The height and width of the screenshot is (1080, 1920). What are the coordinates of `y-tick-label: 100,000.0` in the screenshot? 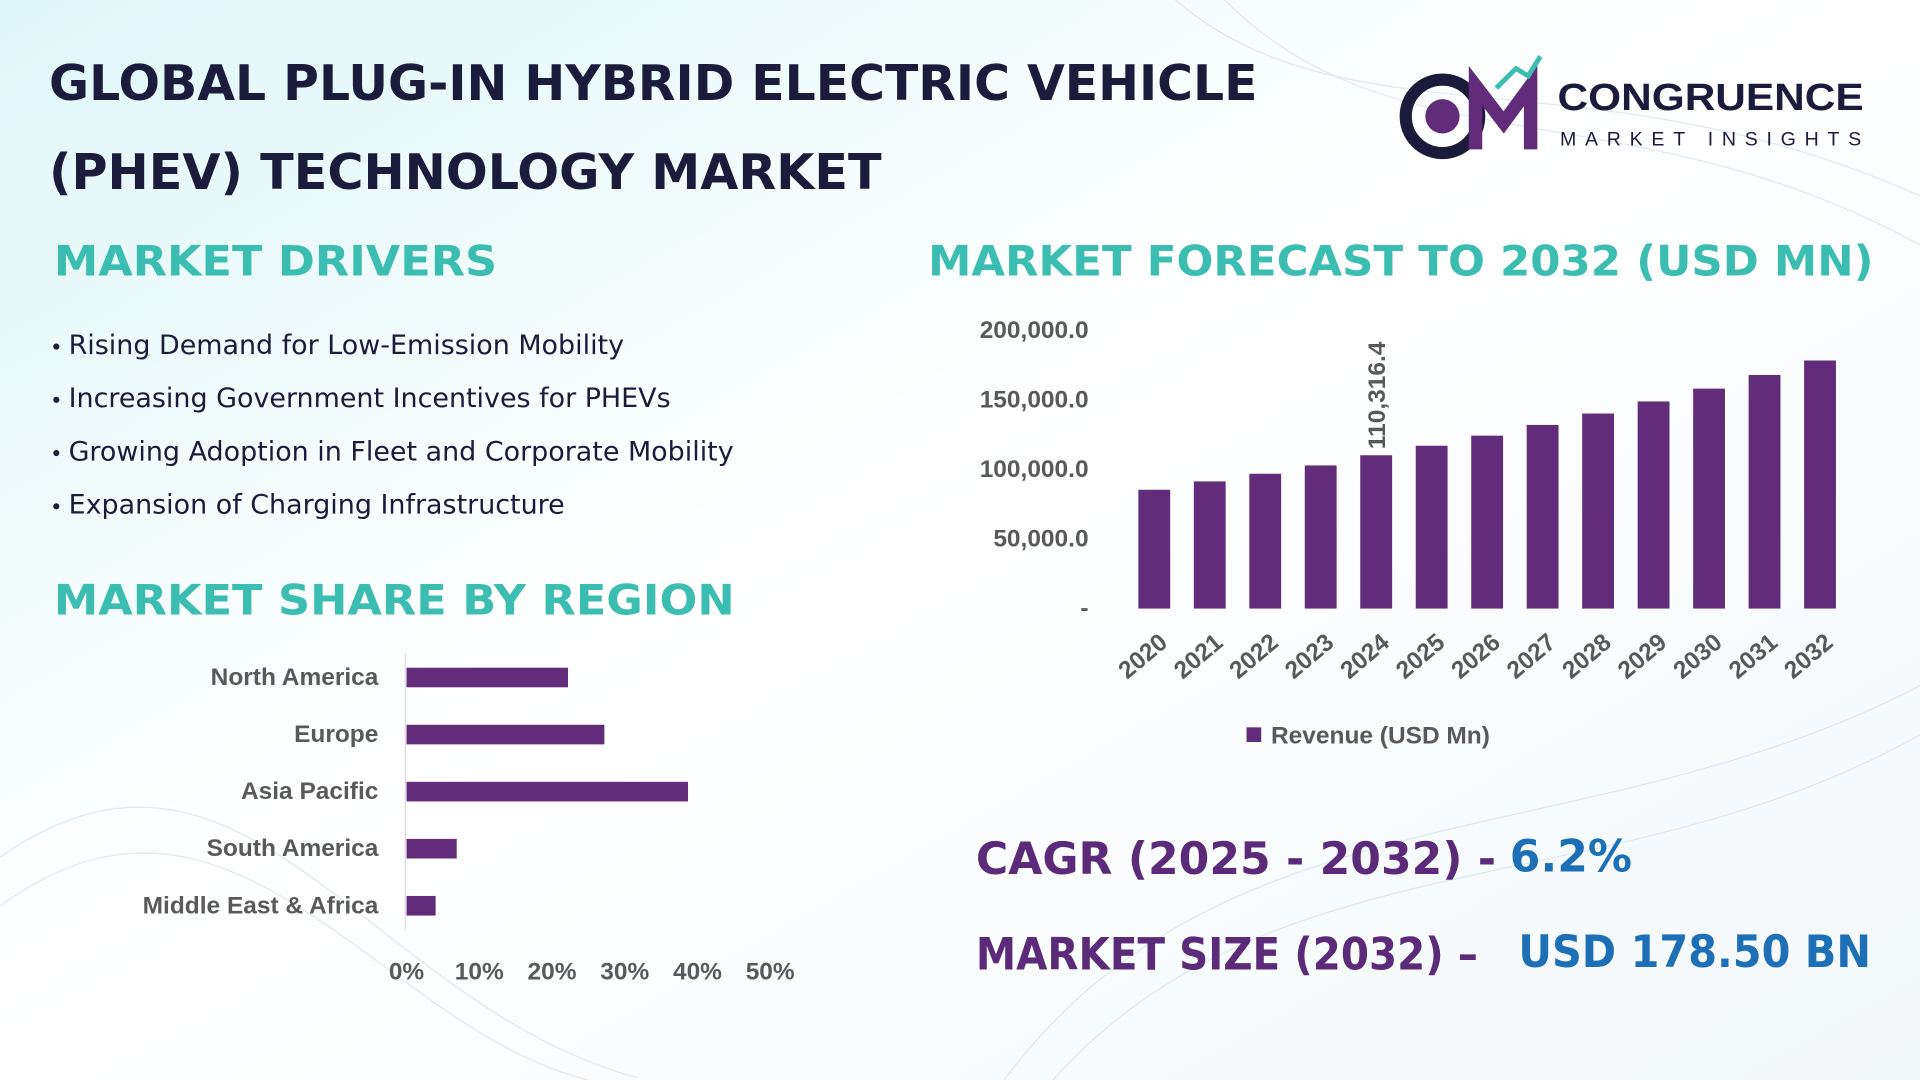 It's located at (1034, 469).